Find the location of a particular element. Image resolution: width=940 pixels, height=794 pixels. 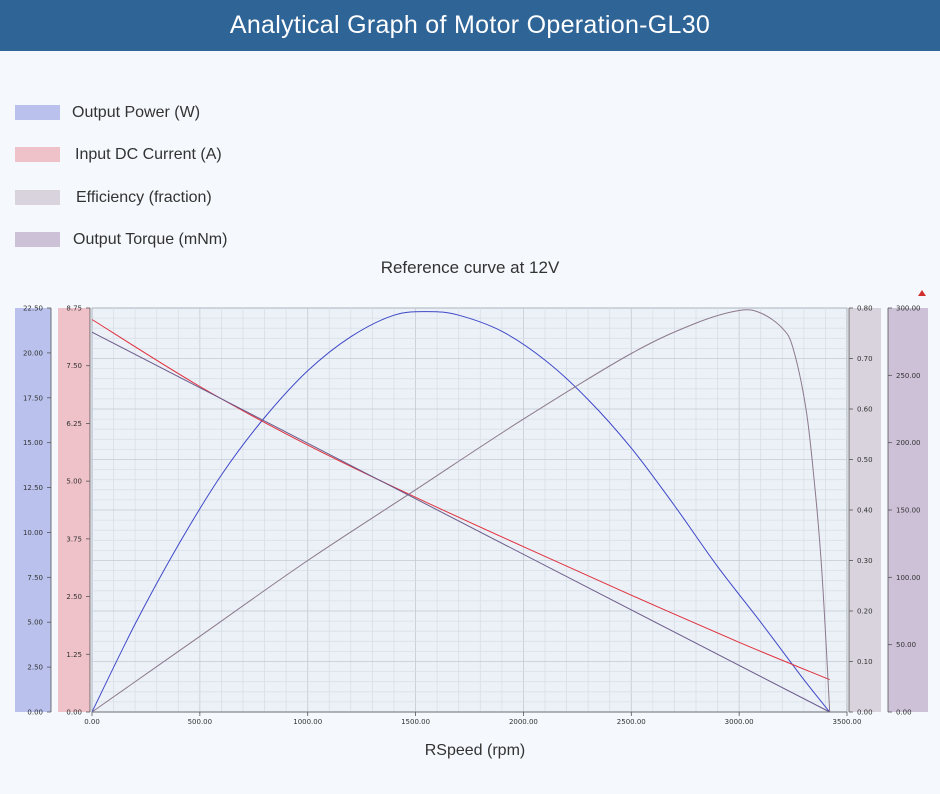

tick-label-current: 8.75 is located at coordinates (74, 309).